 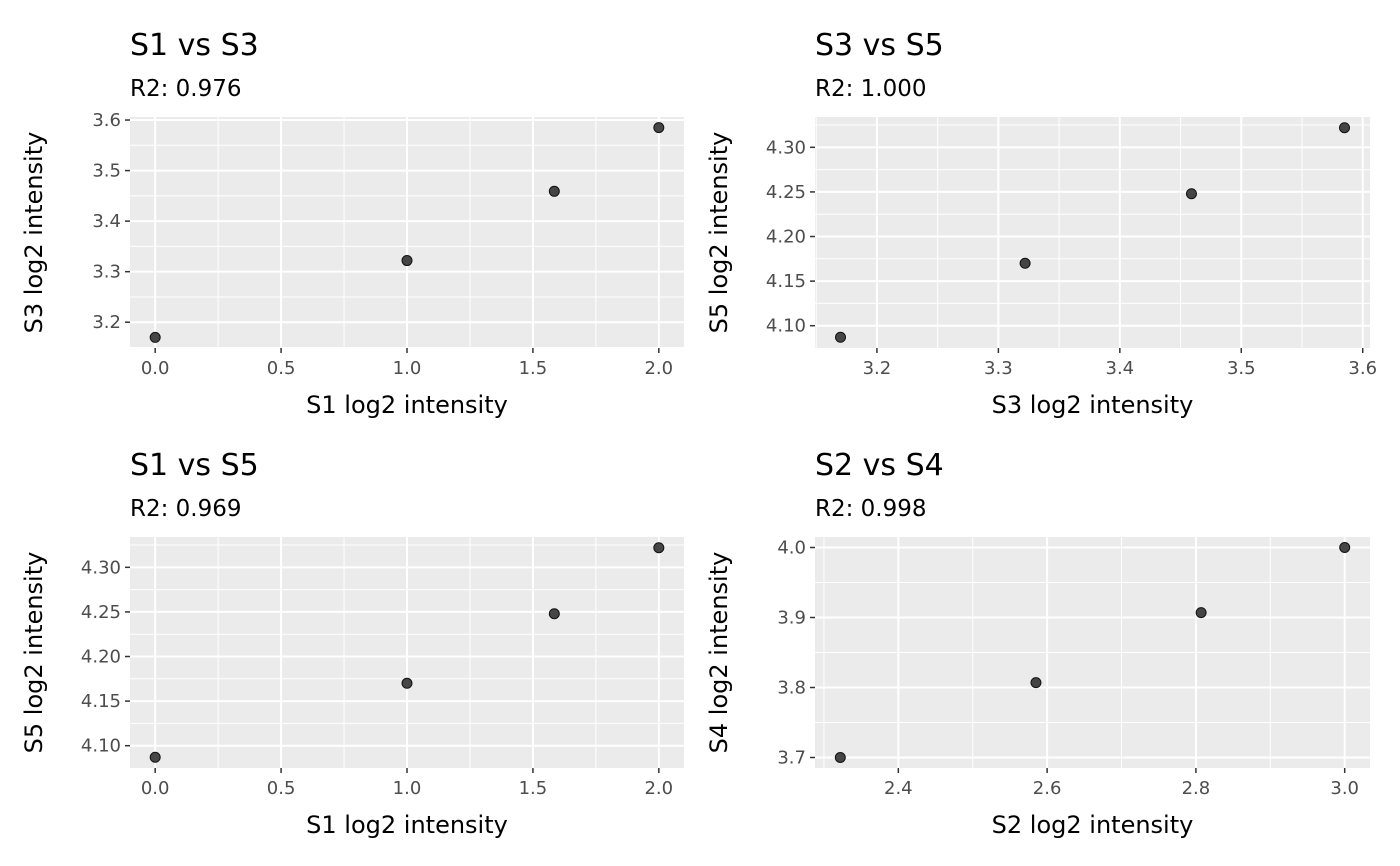 I want to click on panel-subtitle: R2: 0.998, so click(x=871, y=509).